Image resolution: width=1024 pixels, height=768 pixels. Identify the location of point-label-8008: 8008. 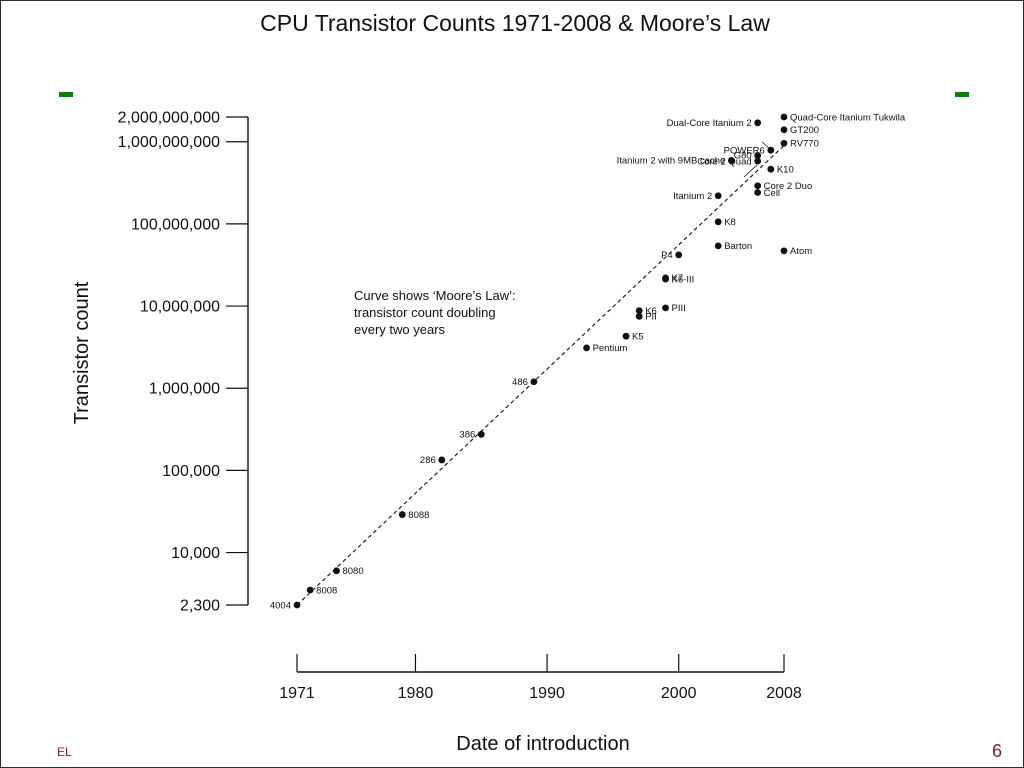
(326, 590).